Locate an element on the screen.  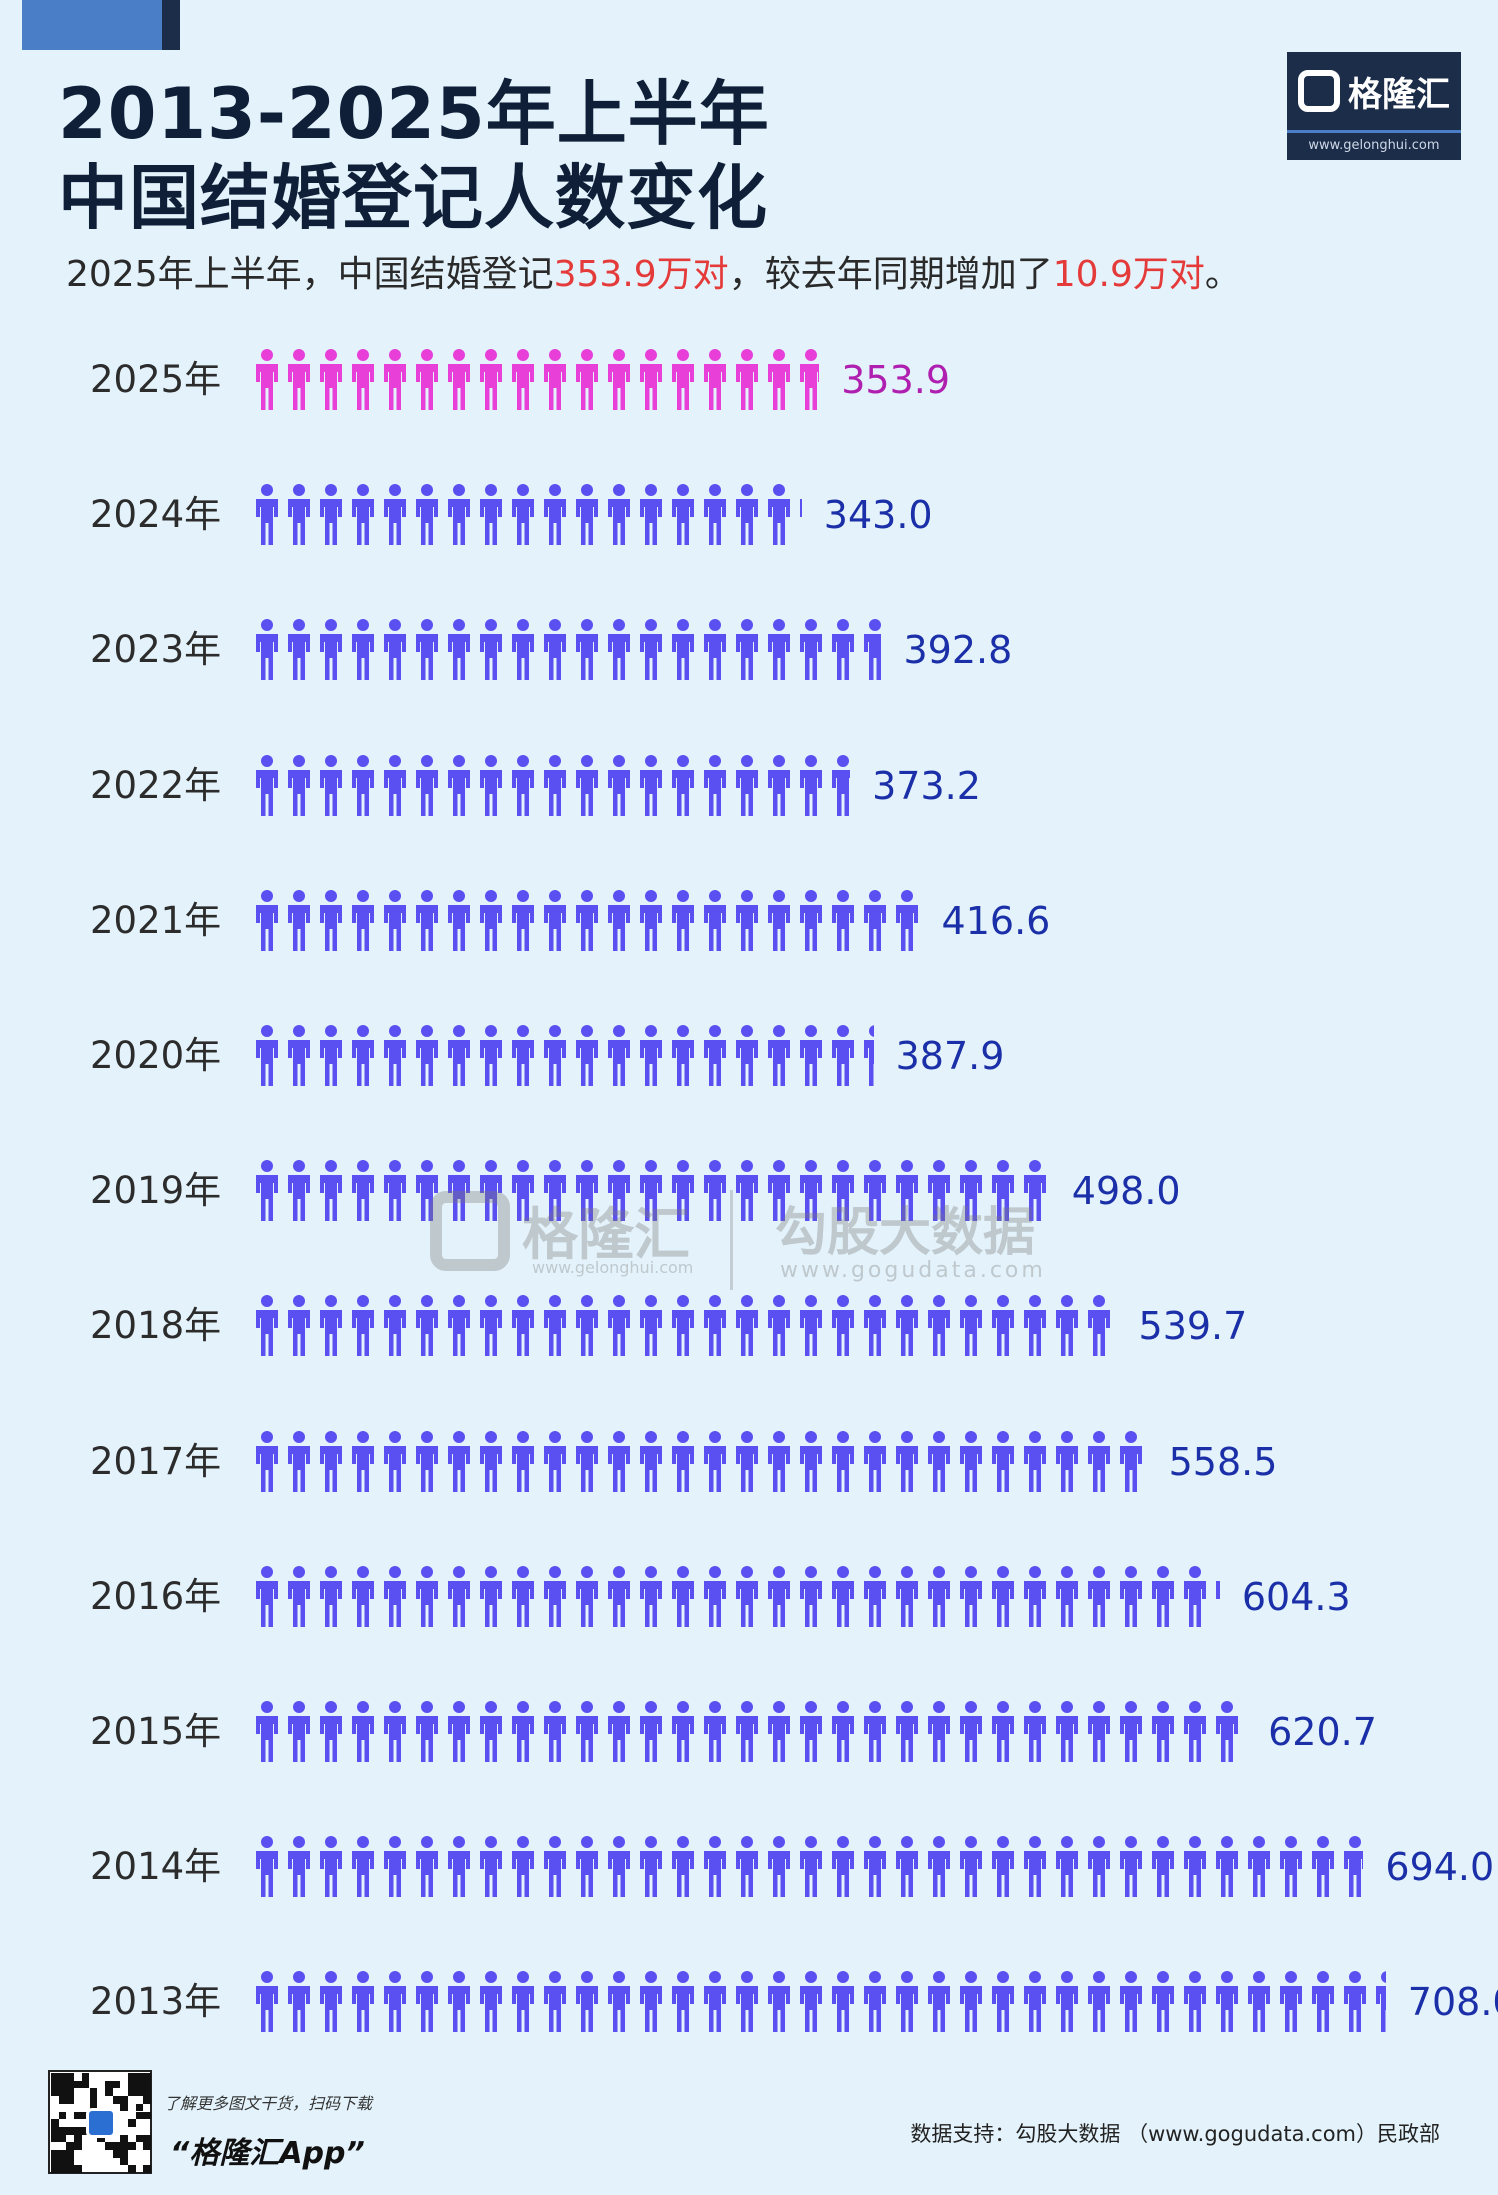
data-label: 416.6 is located at coordinates (996, 921).